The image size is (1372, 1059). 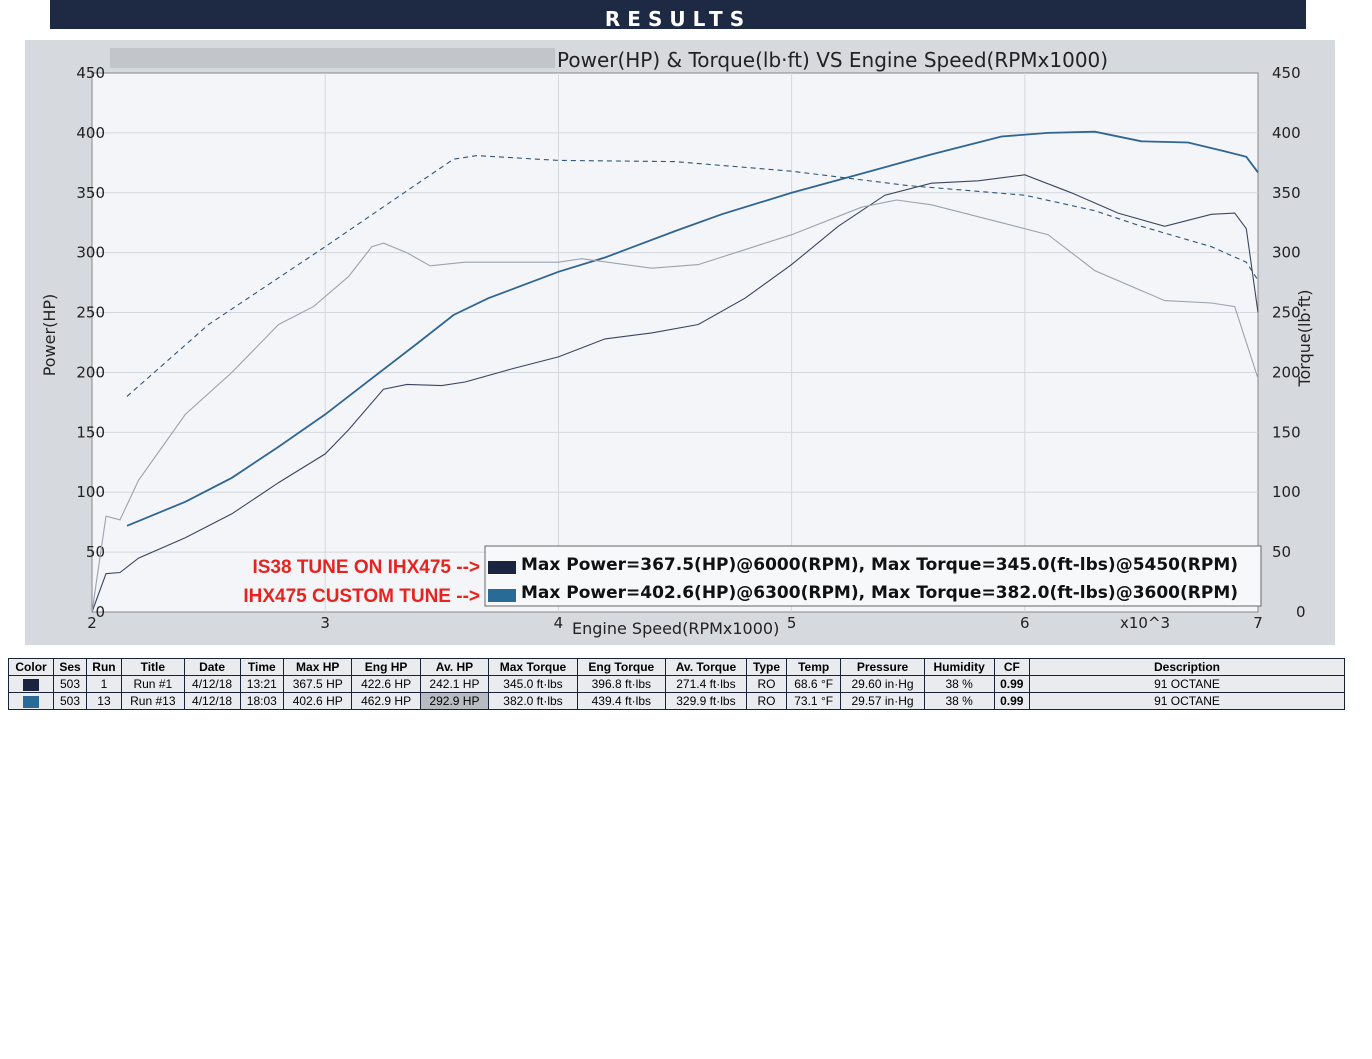 What do you see at coordinates (318, 701) in the screenshot?
I see `table-cell: 402.6 HP` at bounding box center [318, 701].